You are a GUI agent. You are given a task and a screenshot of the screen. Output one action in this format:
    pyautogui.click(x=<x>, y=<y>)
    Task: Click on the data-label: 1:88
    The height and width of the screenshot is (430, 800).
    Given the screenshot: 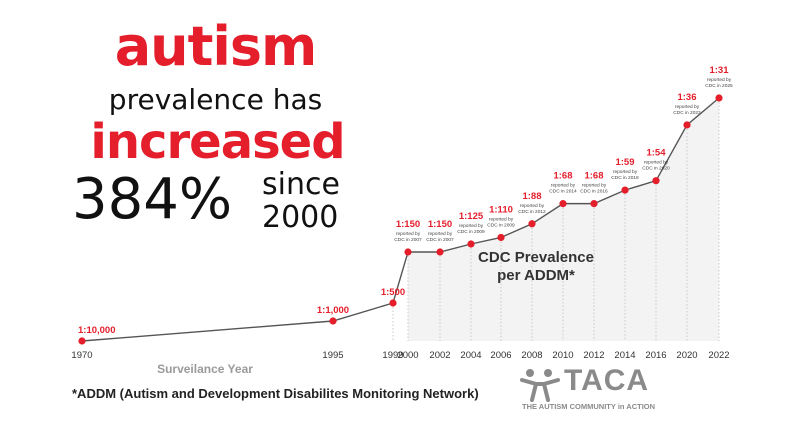 What is the action you would take?
    pyautogui.click(x=531, y=196)
    